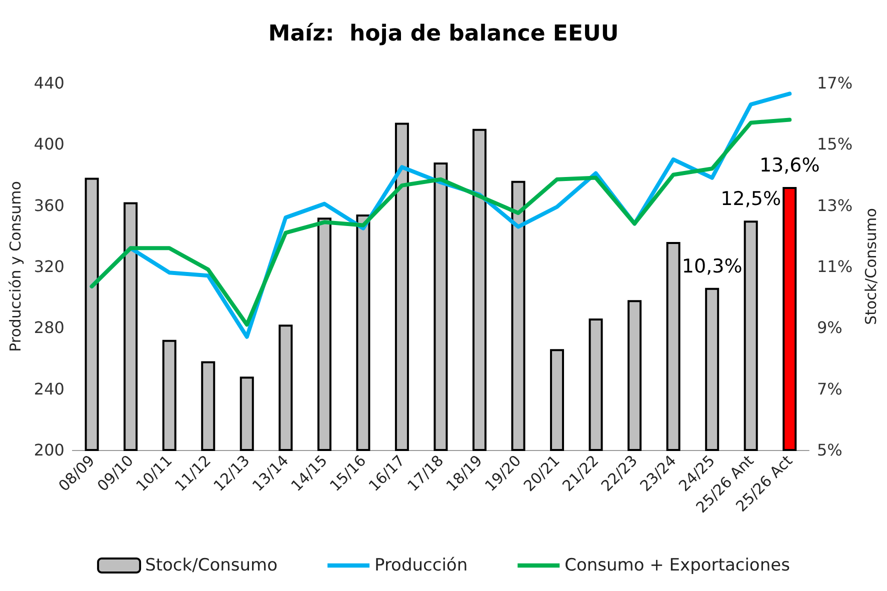  I want to click on y2-tick-label: 15%, so click(835, 144).